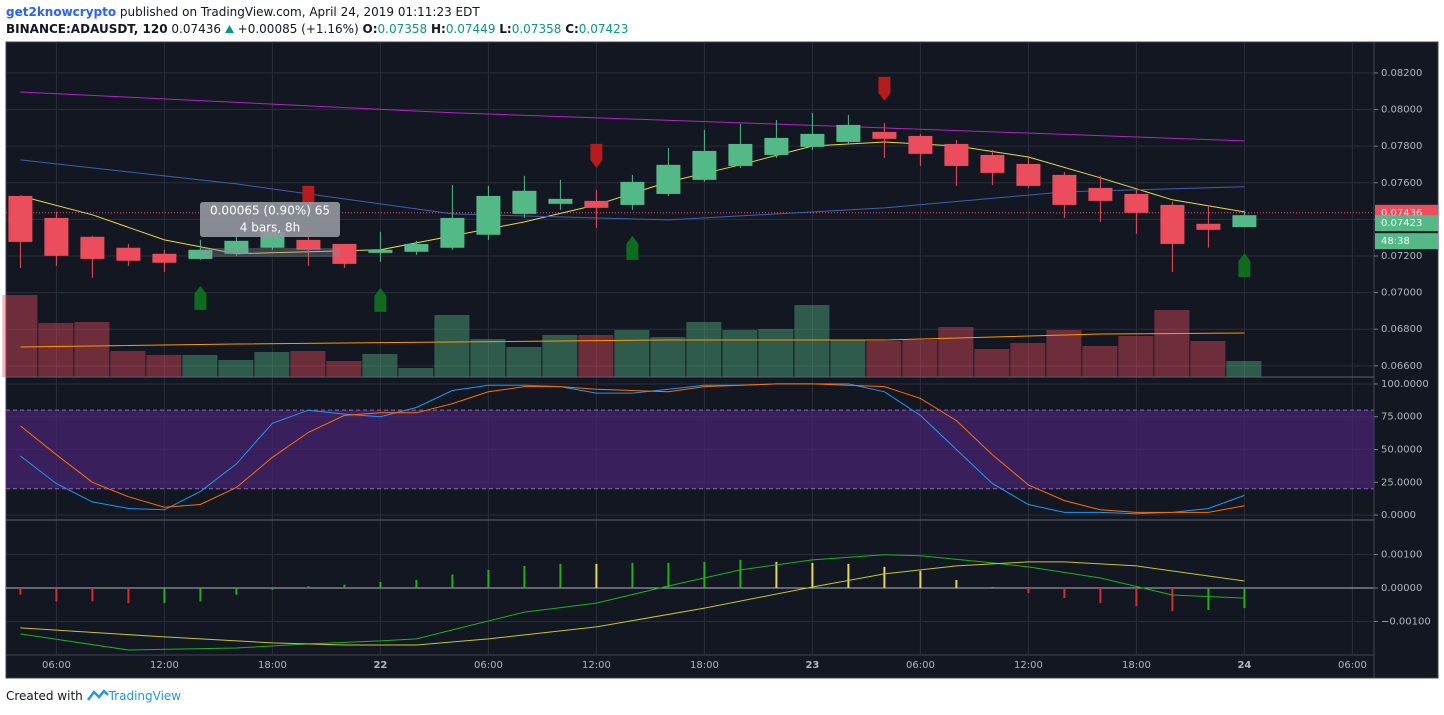 This screenshot has width=1444, height=715. I want to click on y-tick-label: −0.00100, so click(1406, 622).